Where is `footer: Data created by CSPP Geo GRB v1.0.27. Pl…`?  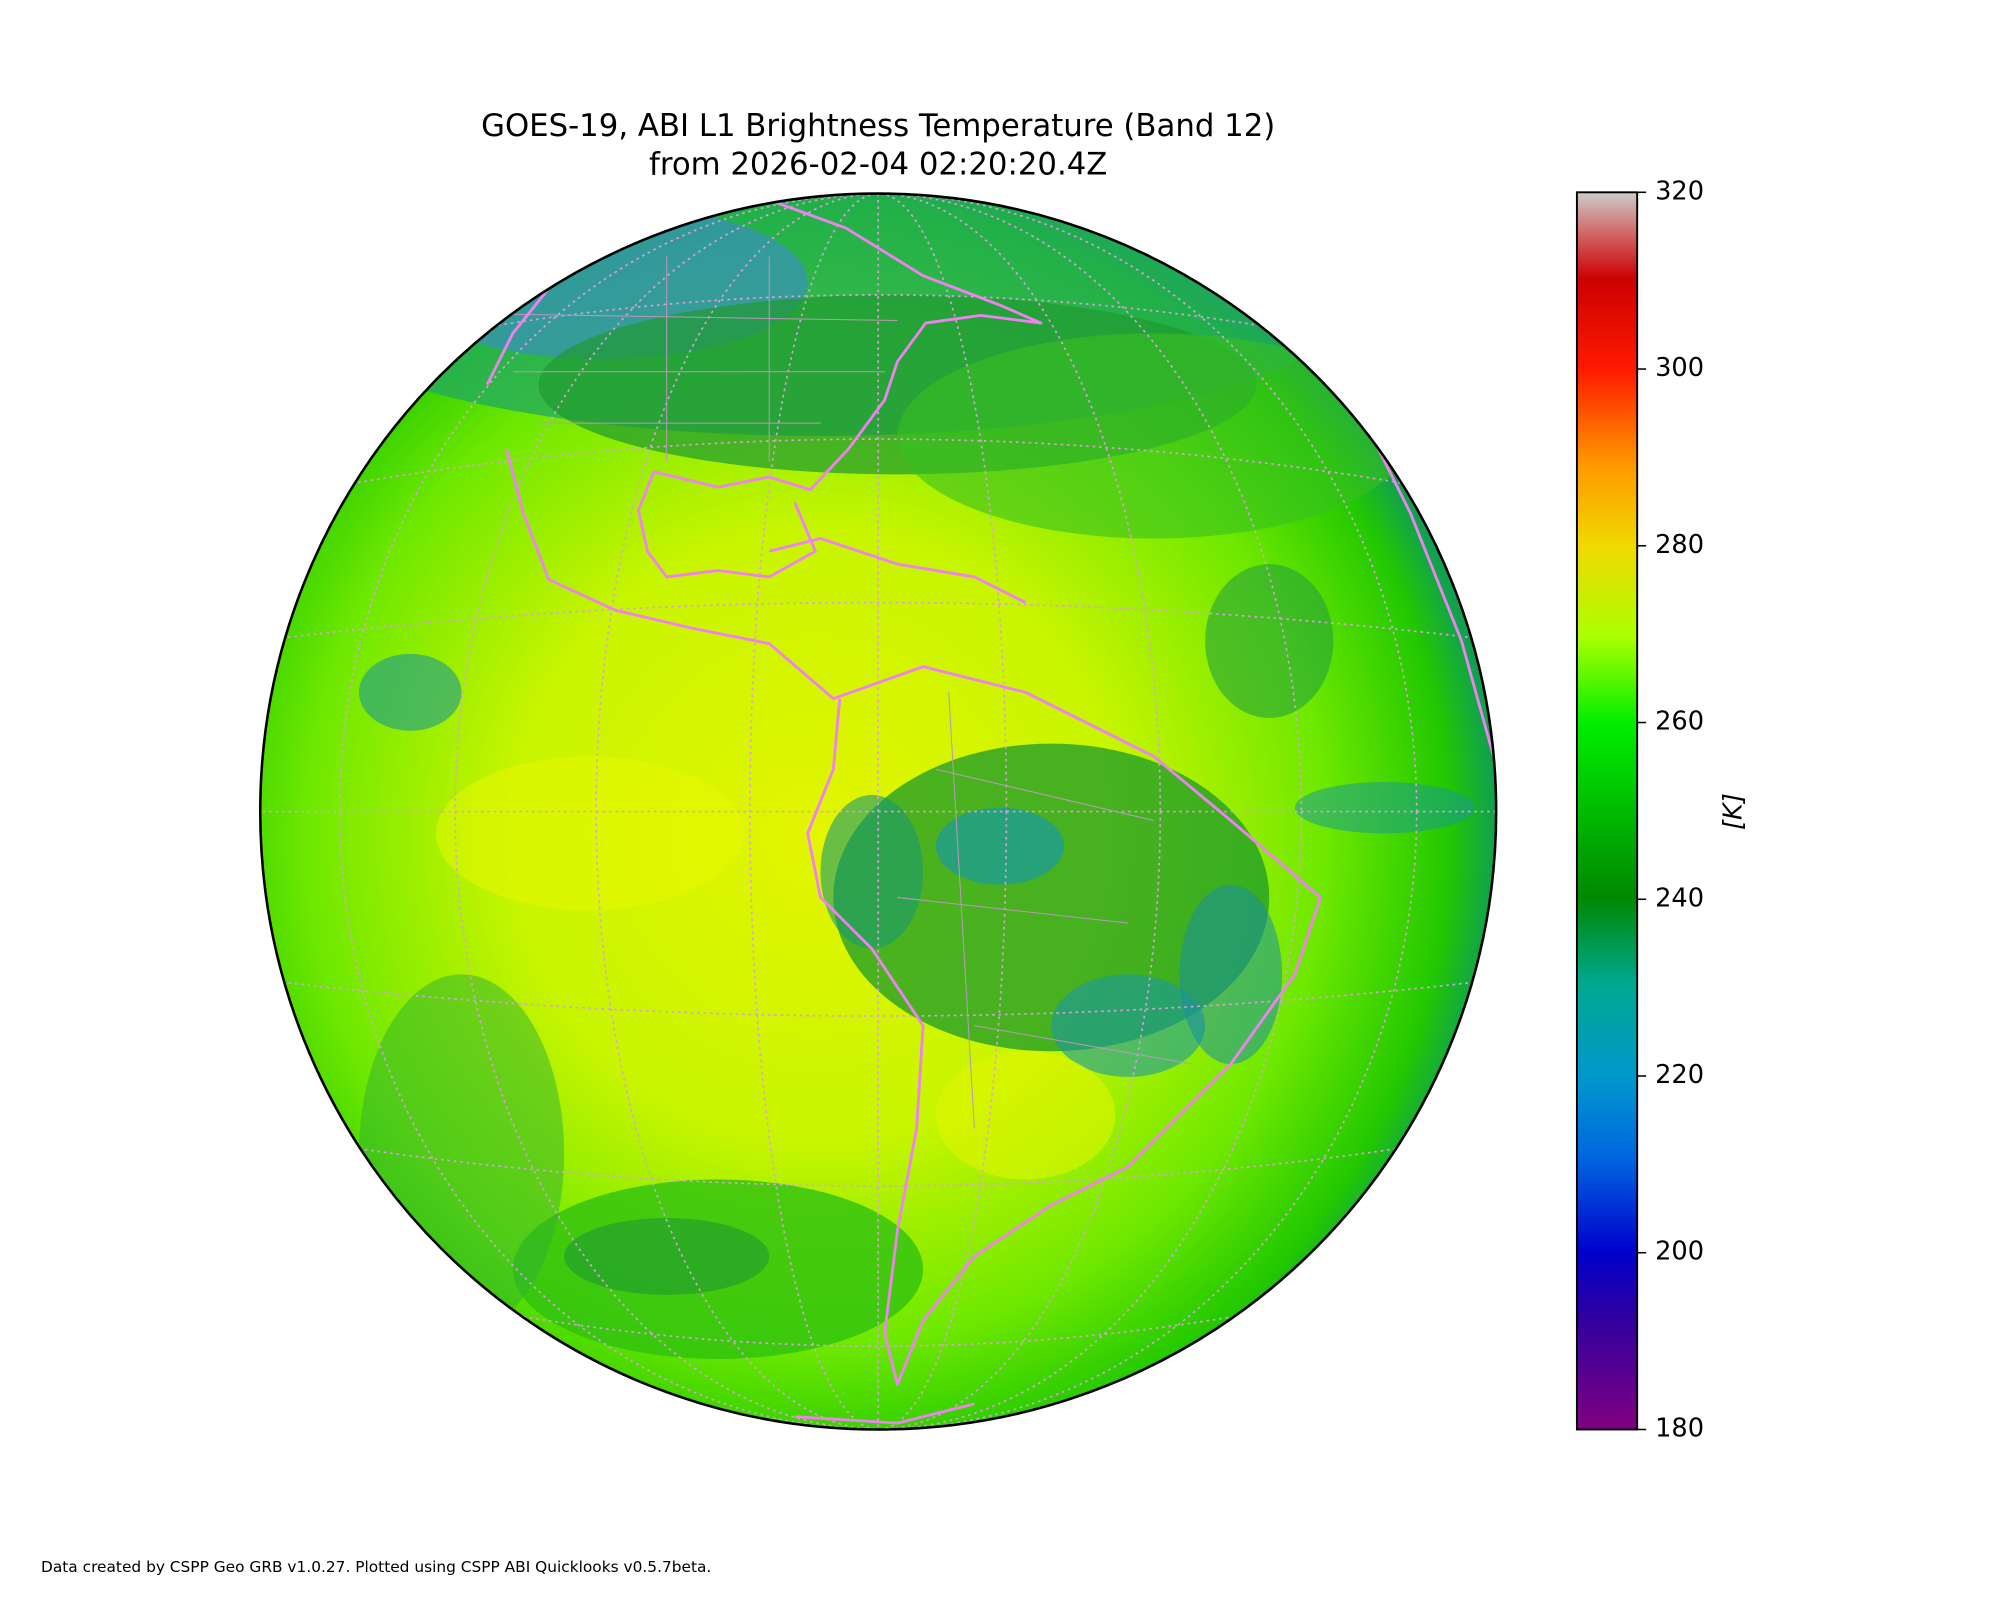
footer: Data created by CSPP Geo GRB v1.0.27. Pl… is located at coordinates (376, 1567).